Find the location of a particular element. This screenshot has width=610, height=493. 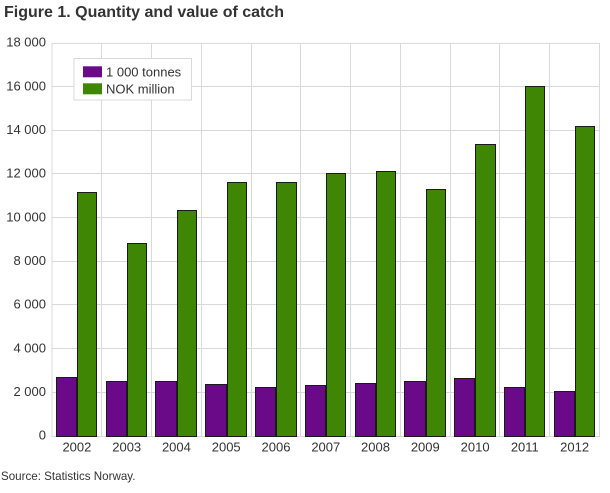

svg-text: 14 000 is located at coordinates (26, 129).